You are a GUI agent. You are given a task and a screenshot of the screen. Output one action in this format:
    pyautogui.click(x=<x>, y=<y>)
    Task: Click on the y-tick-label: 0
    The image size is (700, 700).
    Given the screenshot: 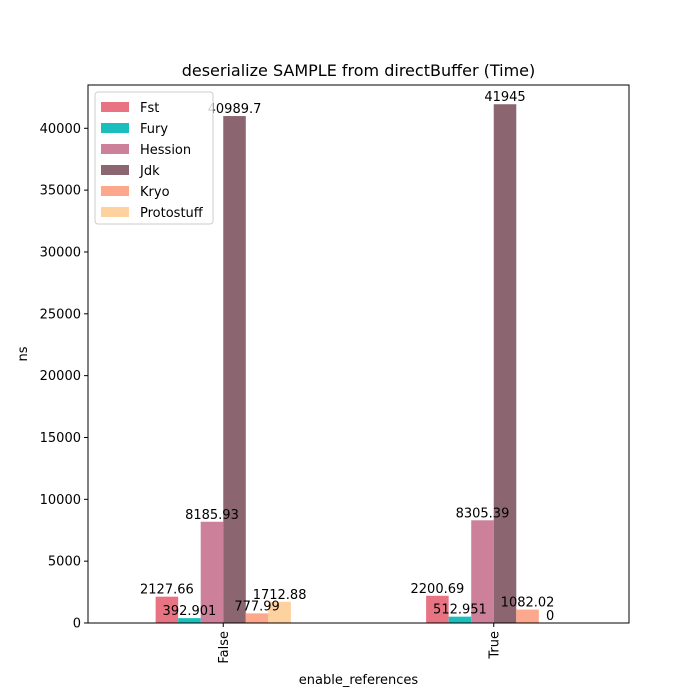 What is the action you would take?
    pyautogui.click(x=77, y=624)
    